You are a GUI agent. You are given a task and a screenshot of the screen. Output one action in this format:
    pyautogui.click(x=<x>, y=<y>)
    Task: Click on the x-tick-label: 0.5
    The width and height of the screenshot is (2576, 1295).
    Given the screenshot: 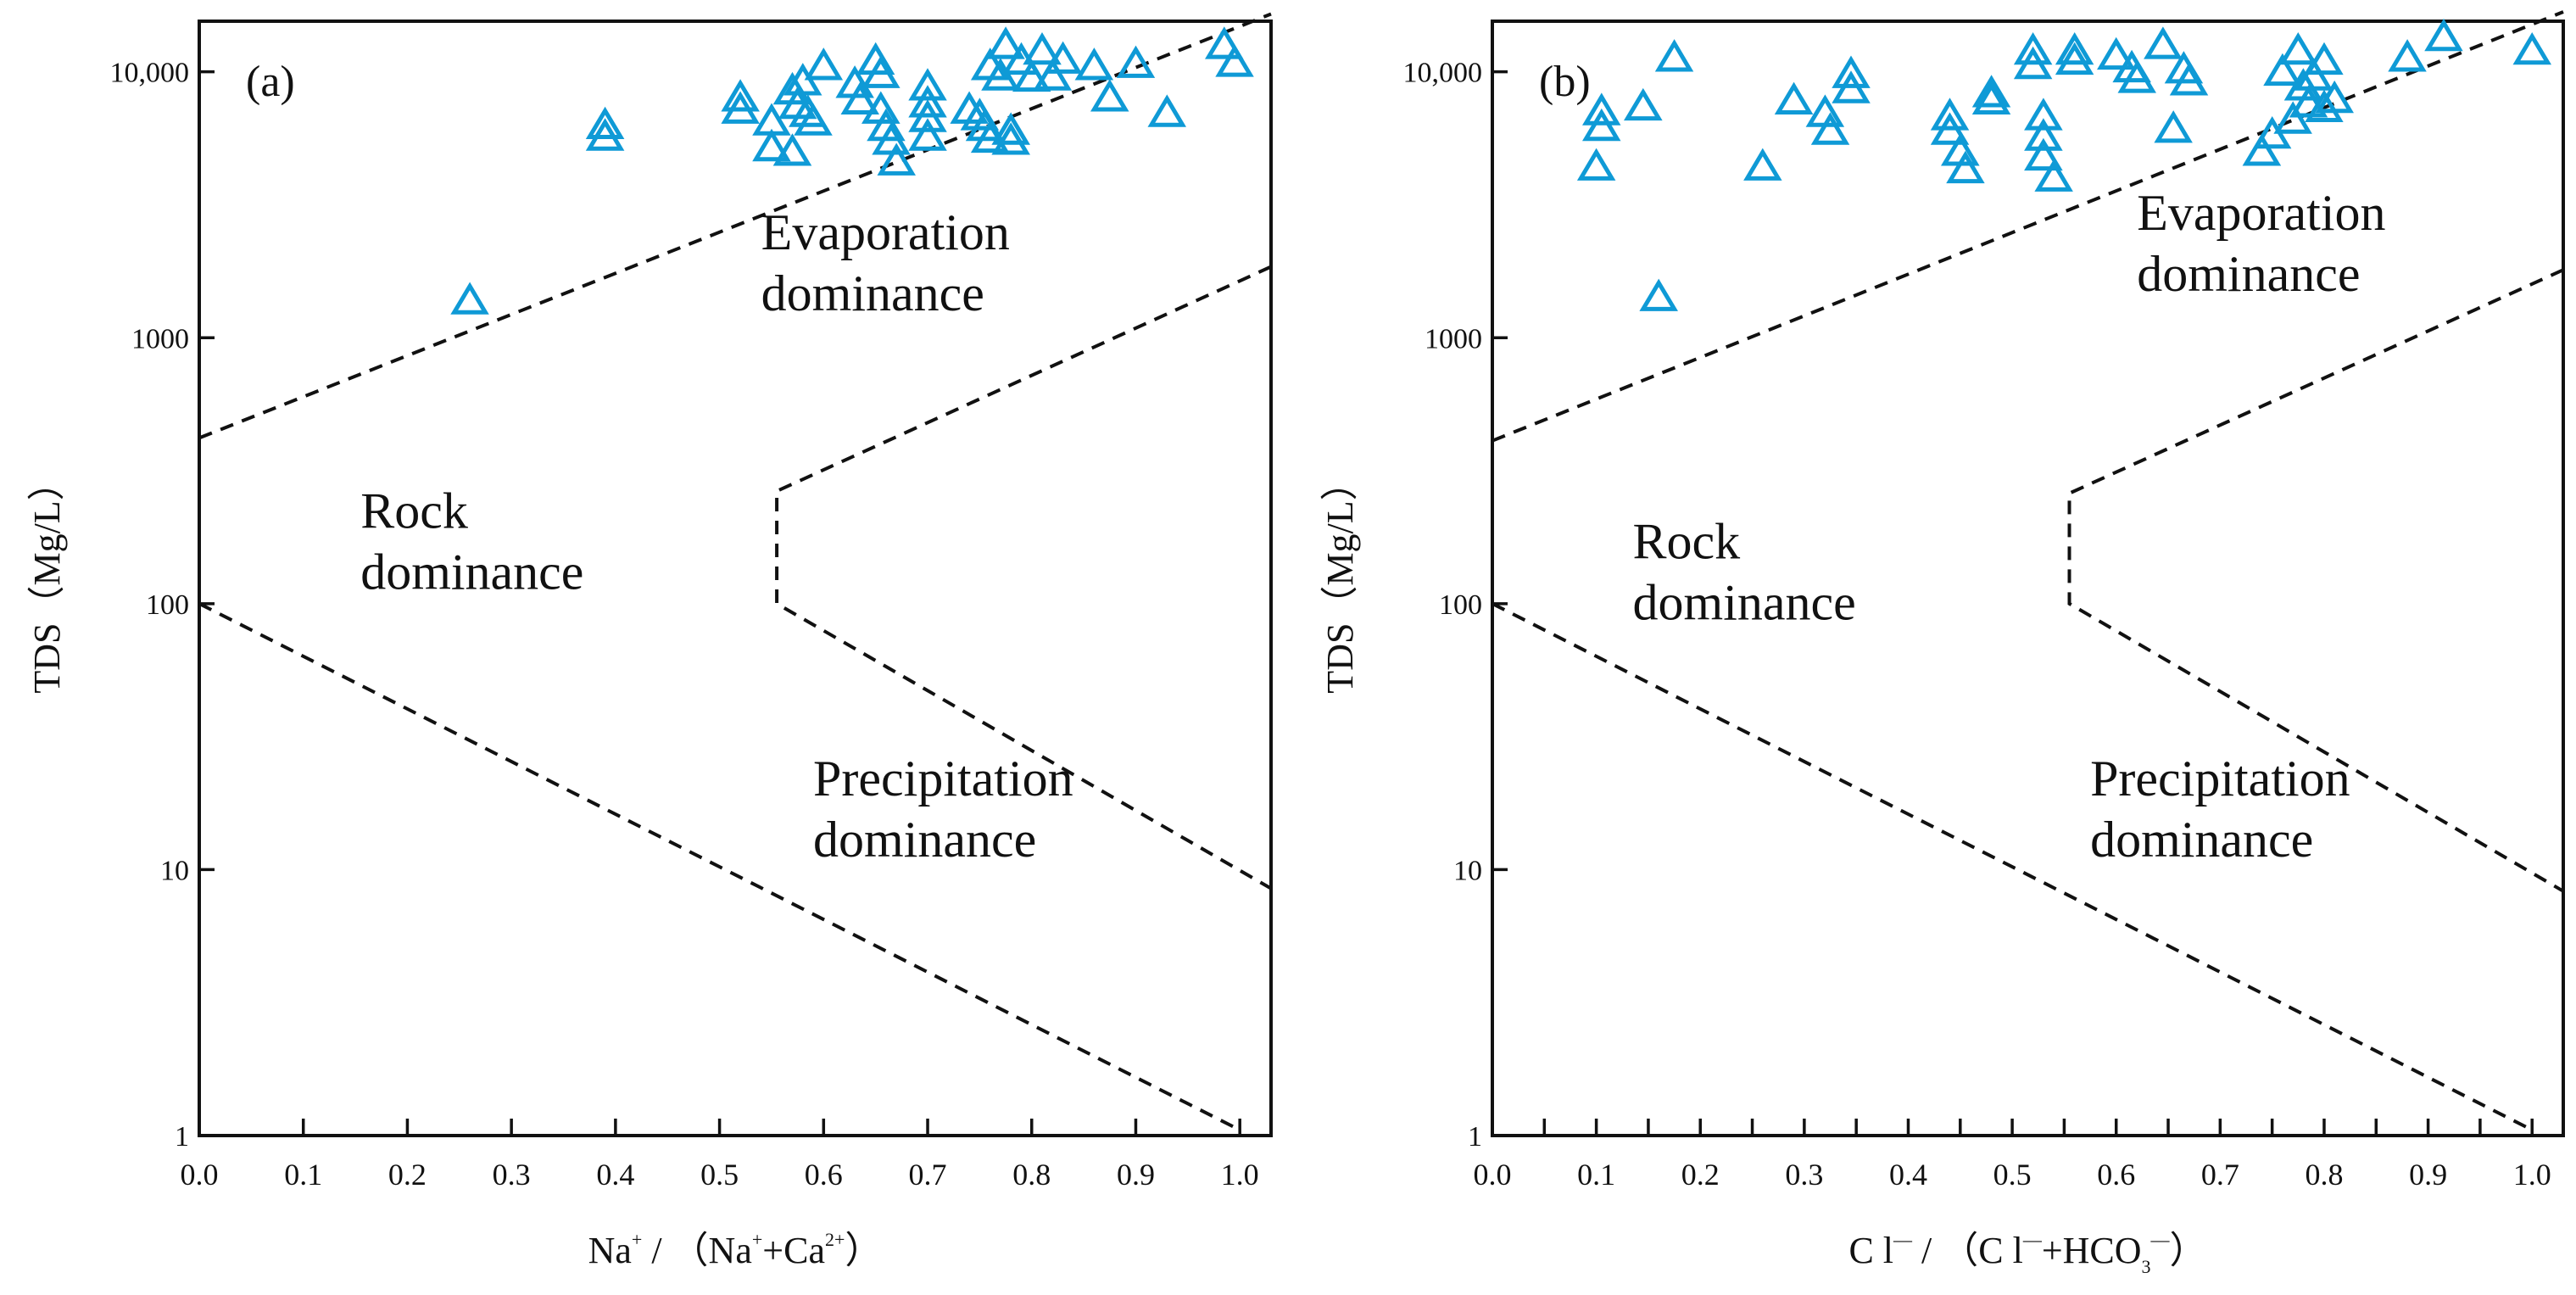 What is the action you would take?
    pyautogui.click(x=719, y=1175)
    